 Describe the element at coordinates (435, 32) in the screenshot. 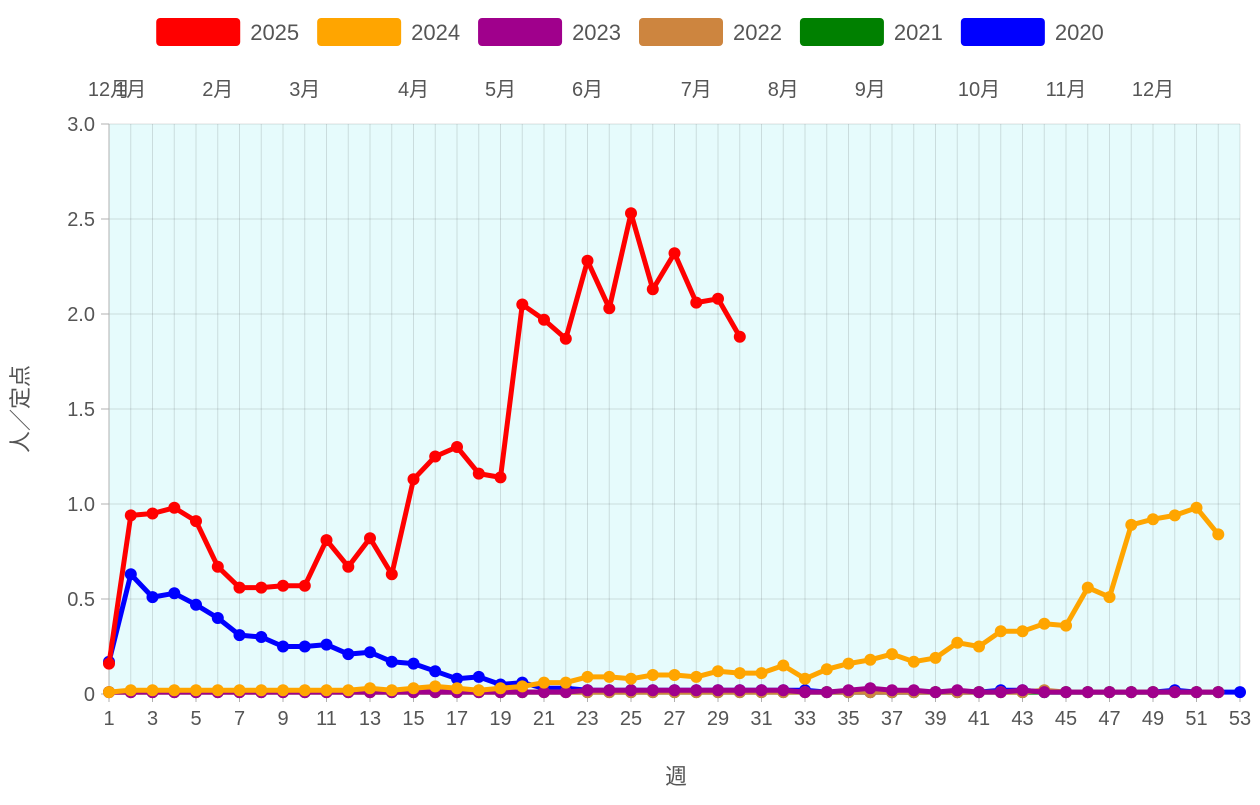

I see `legend-label: 2024` at that location.